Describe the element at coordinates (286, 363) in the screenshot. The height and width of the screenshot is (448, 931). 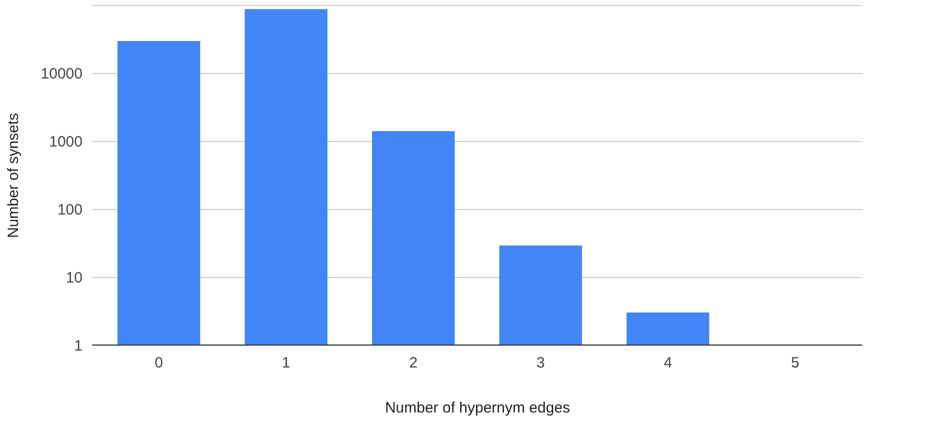
I see `x-tick-label: 1` at that location.